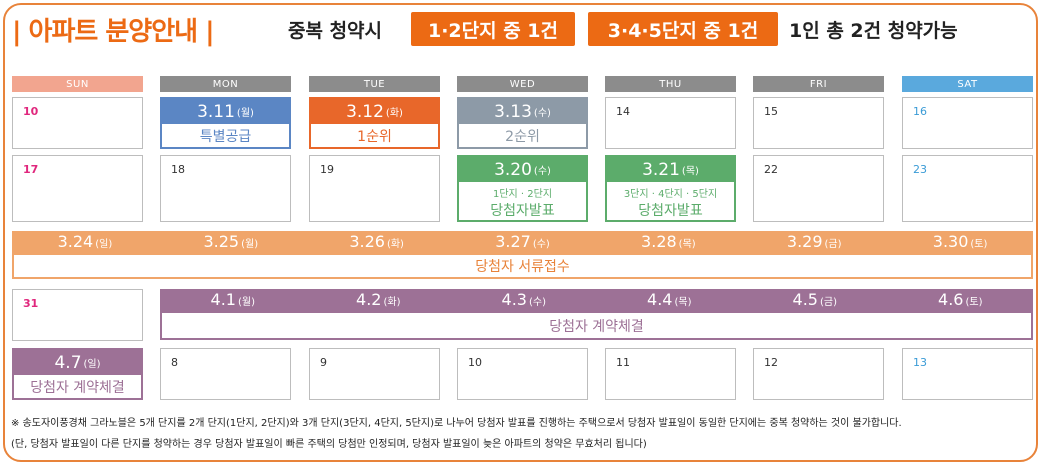 This screenshot has height=468, width=1045. I want to click on date-number: 15, so click(771, 111).